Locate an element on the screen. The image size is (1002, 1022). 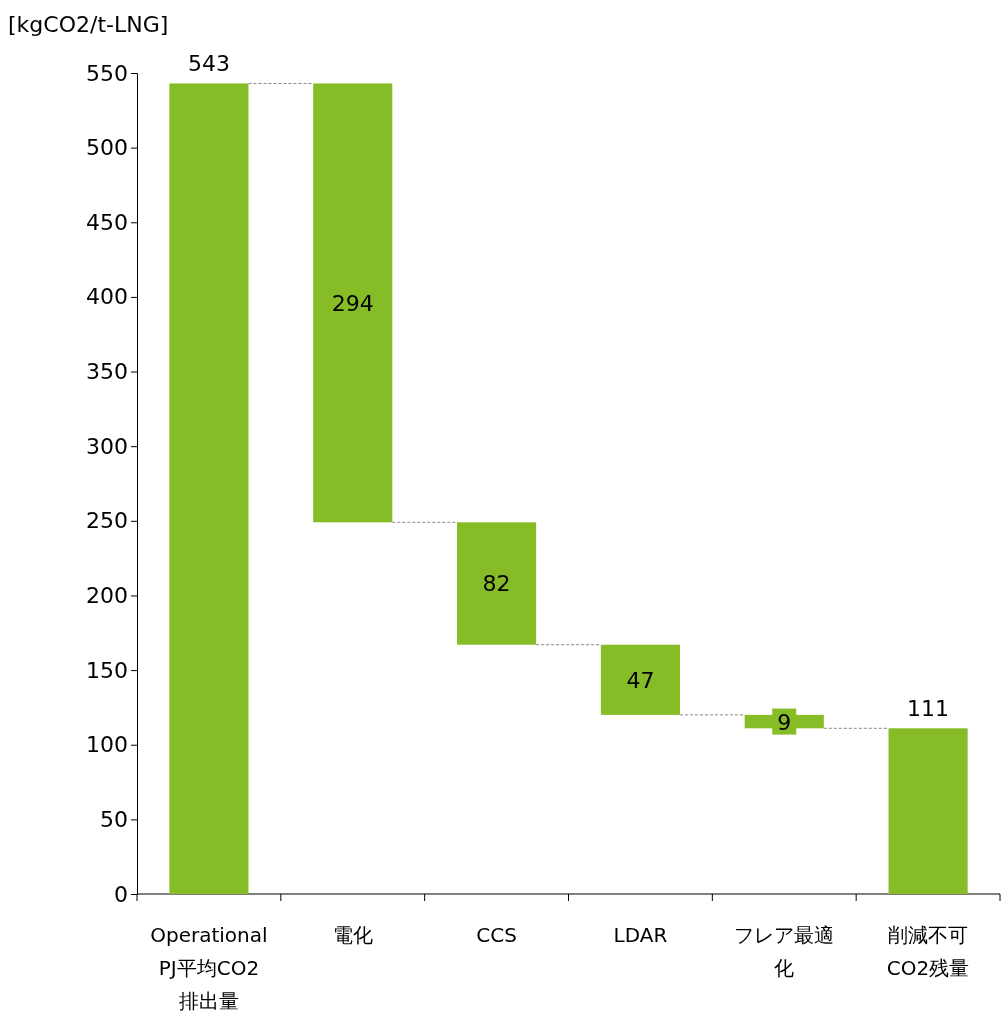
data-label: 82 is located at coordinates (496, 584).